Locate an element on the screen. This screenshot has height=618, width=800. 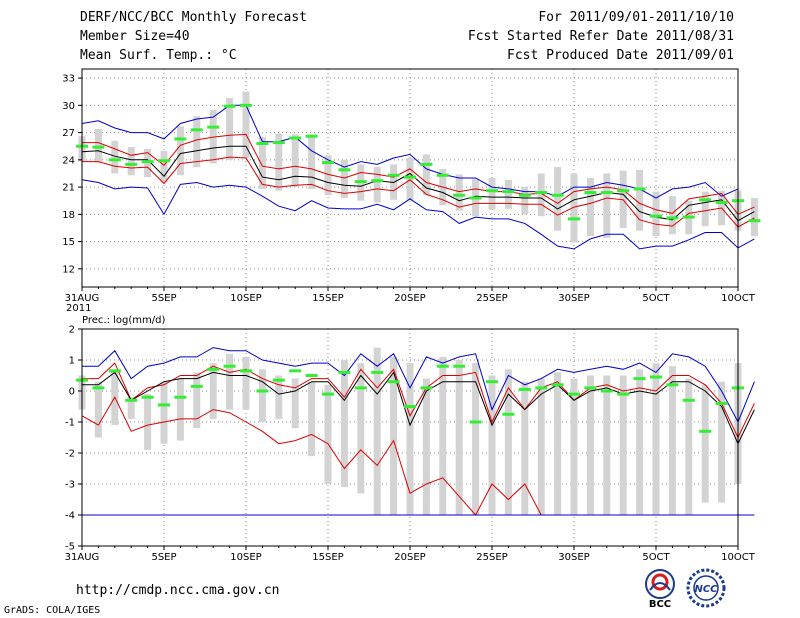
precip-title: Prec.: log(mm/d) is located at coordinates (123, 320).